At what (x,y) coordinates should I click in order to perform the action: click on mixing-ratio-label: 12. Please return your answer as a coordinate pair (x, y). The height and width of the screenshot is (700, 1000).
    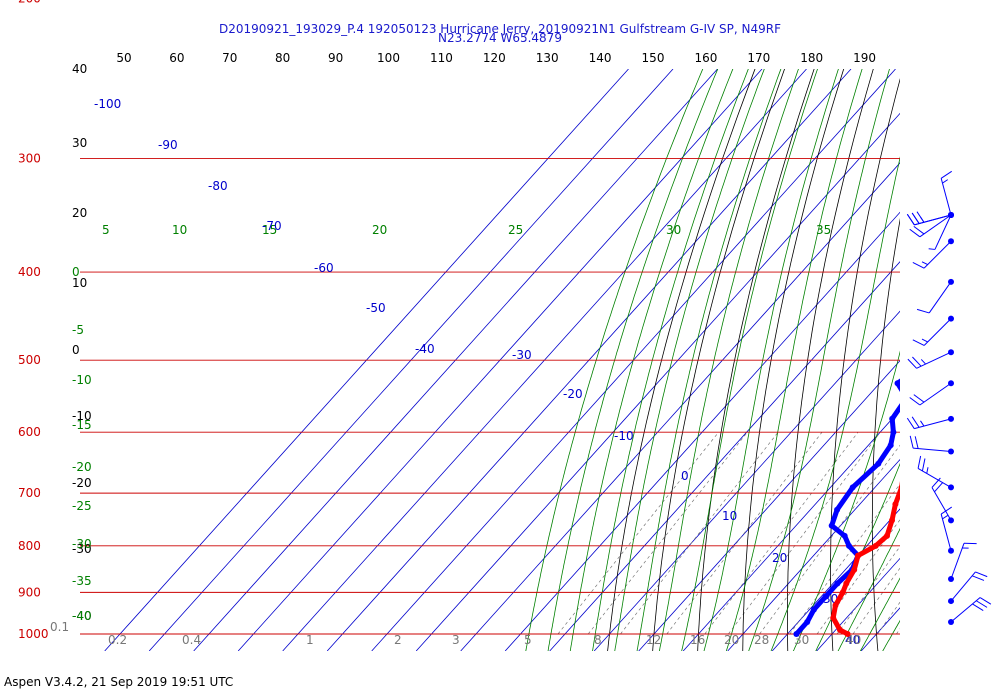
    Looking at the image, I should click on (653, 640).